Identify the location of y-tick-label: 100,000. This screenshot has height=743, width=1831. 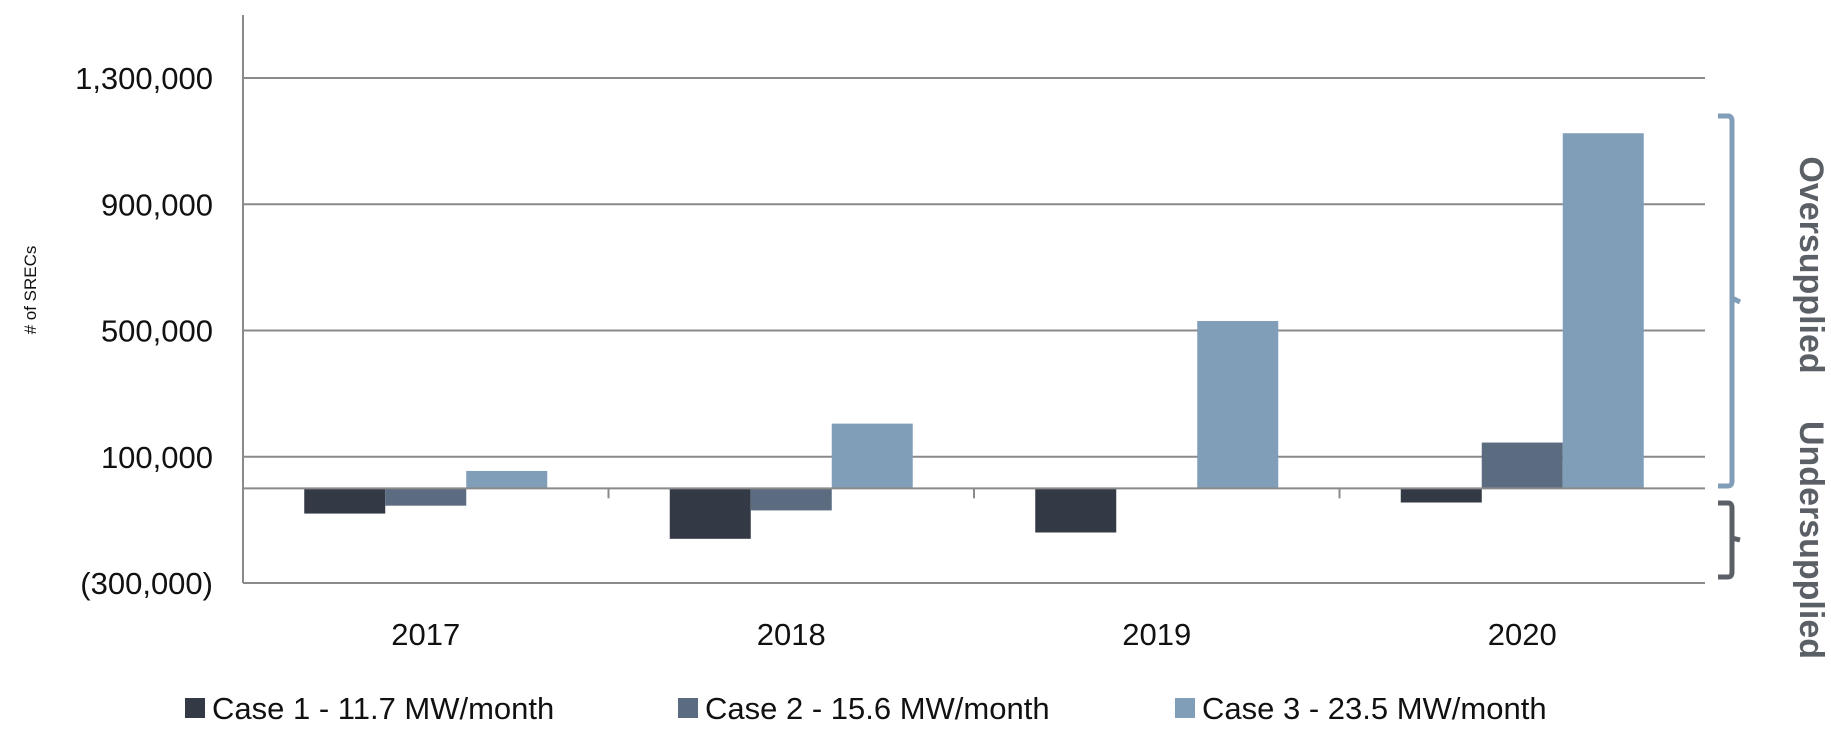
(157, 457).